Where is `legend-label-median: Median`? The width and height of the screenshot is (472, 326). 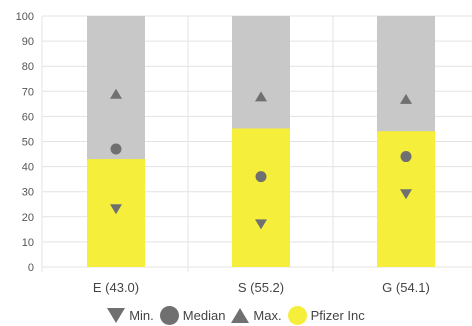 legend-label-median: Median is located at coordinates (204, 315).